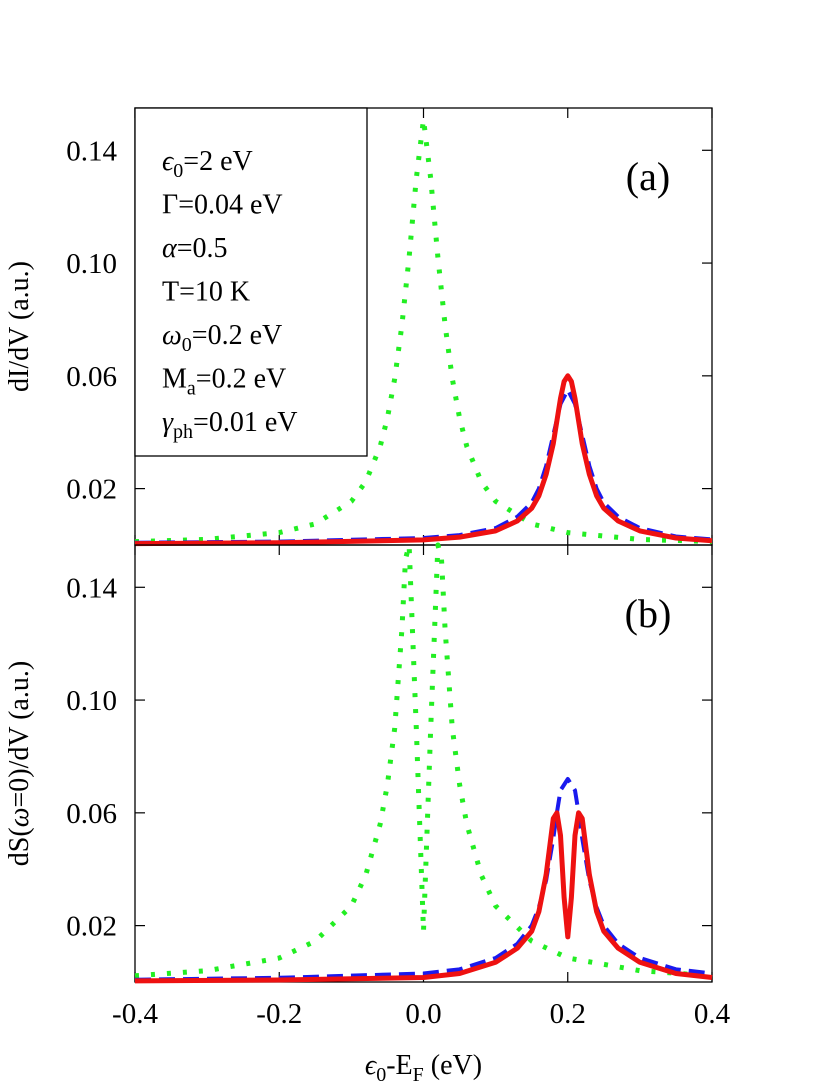  What do you see at coordinates (224, 382) in the screenshot?
I see `parameter-line: Ma=0.2 eV` at bounding box center [224, 382].